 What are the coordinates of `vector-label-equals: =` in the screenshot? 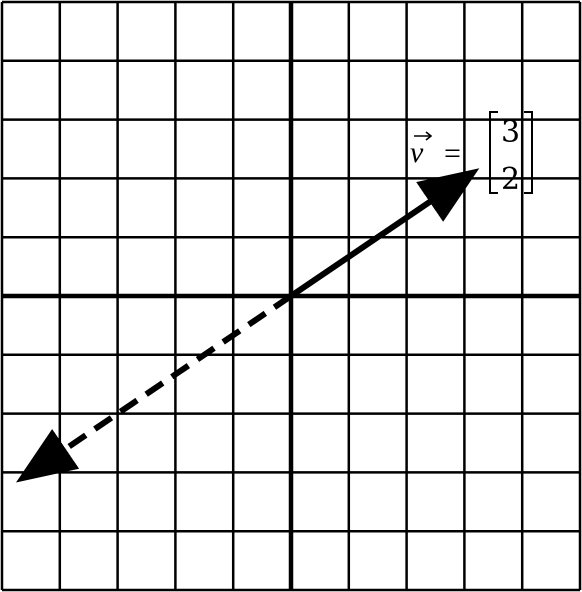 It's located at (452, 153).